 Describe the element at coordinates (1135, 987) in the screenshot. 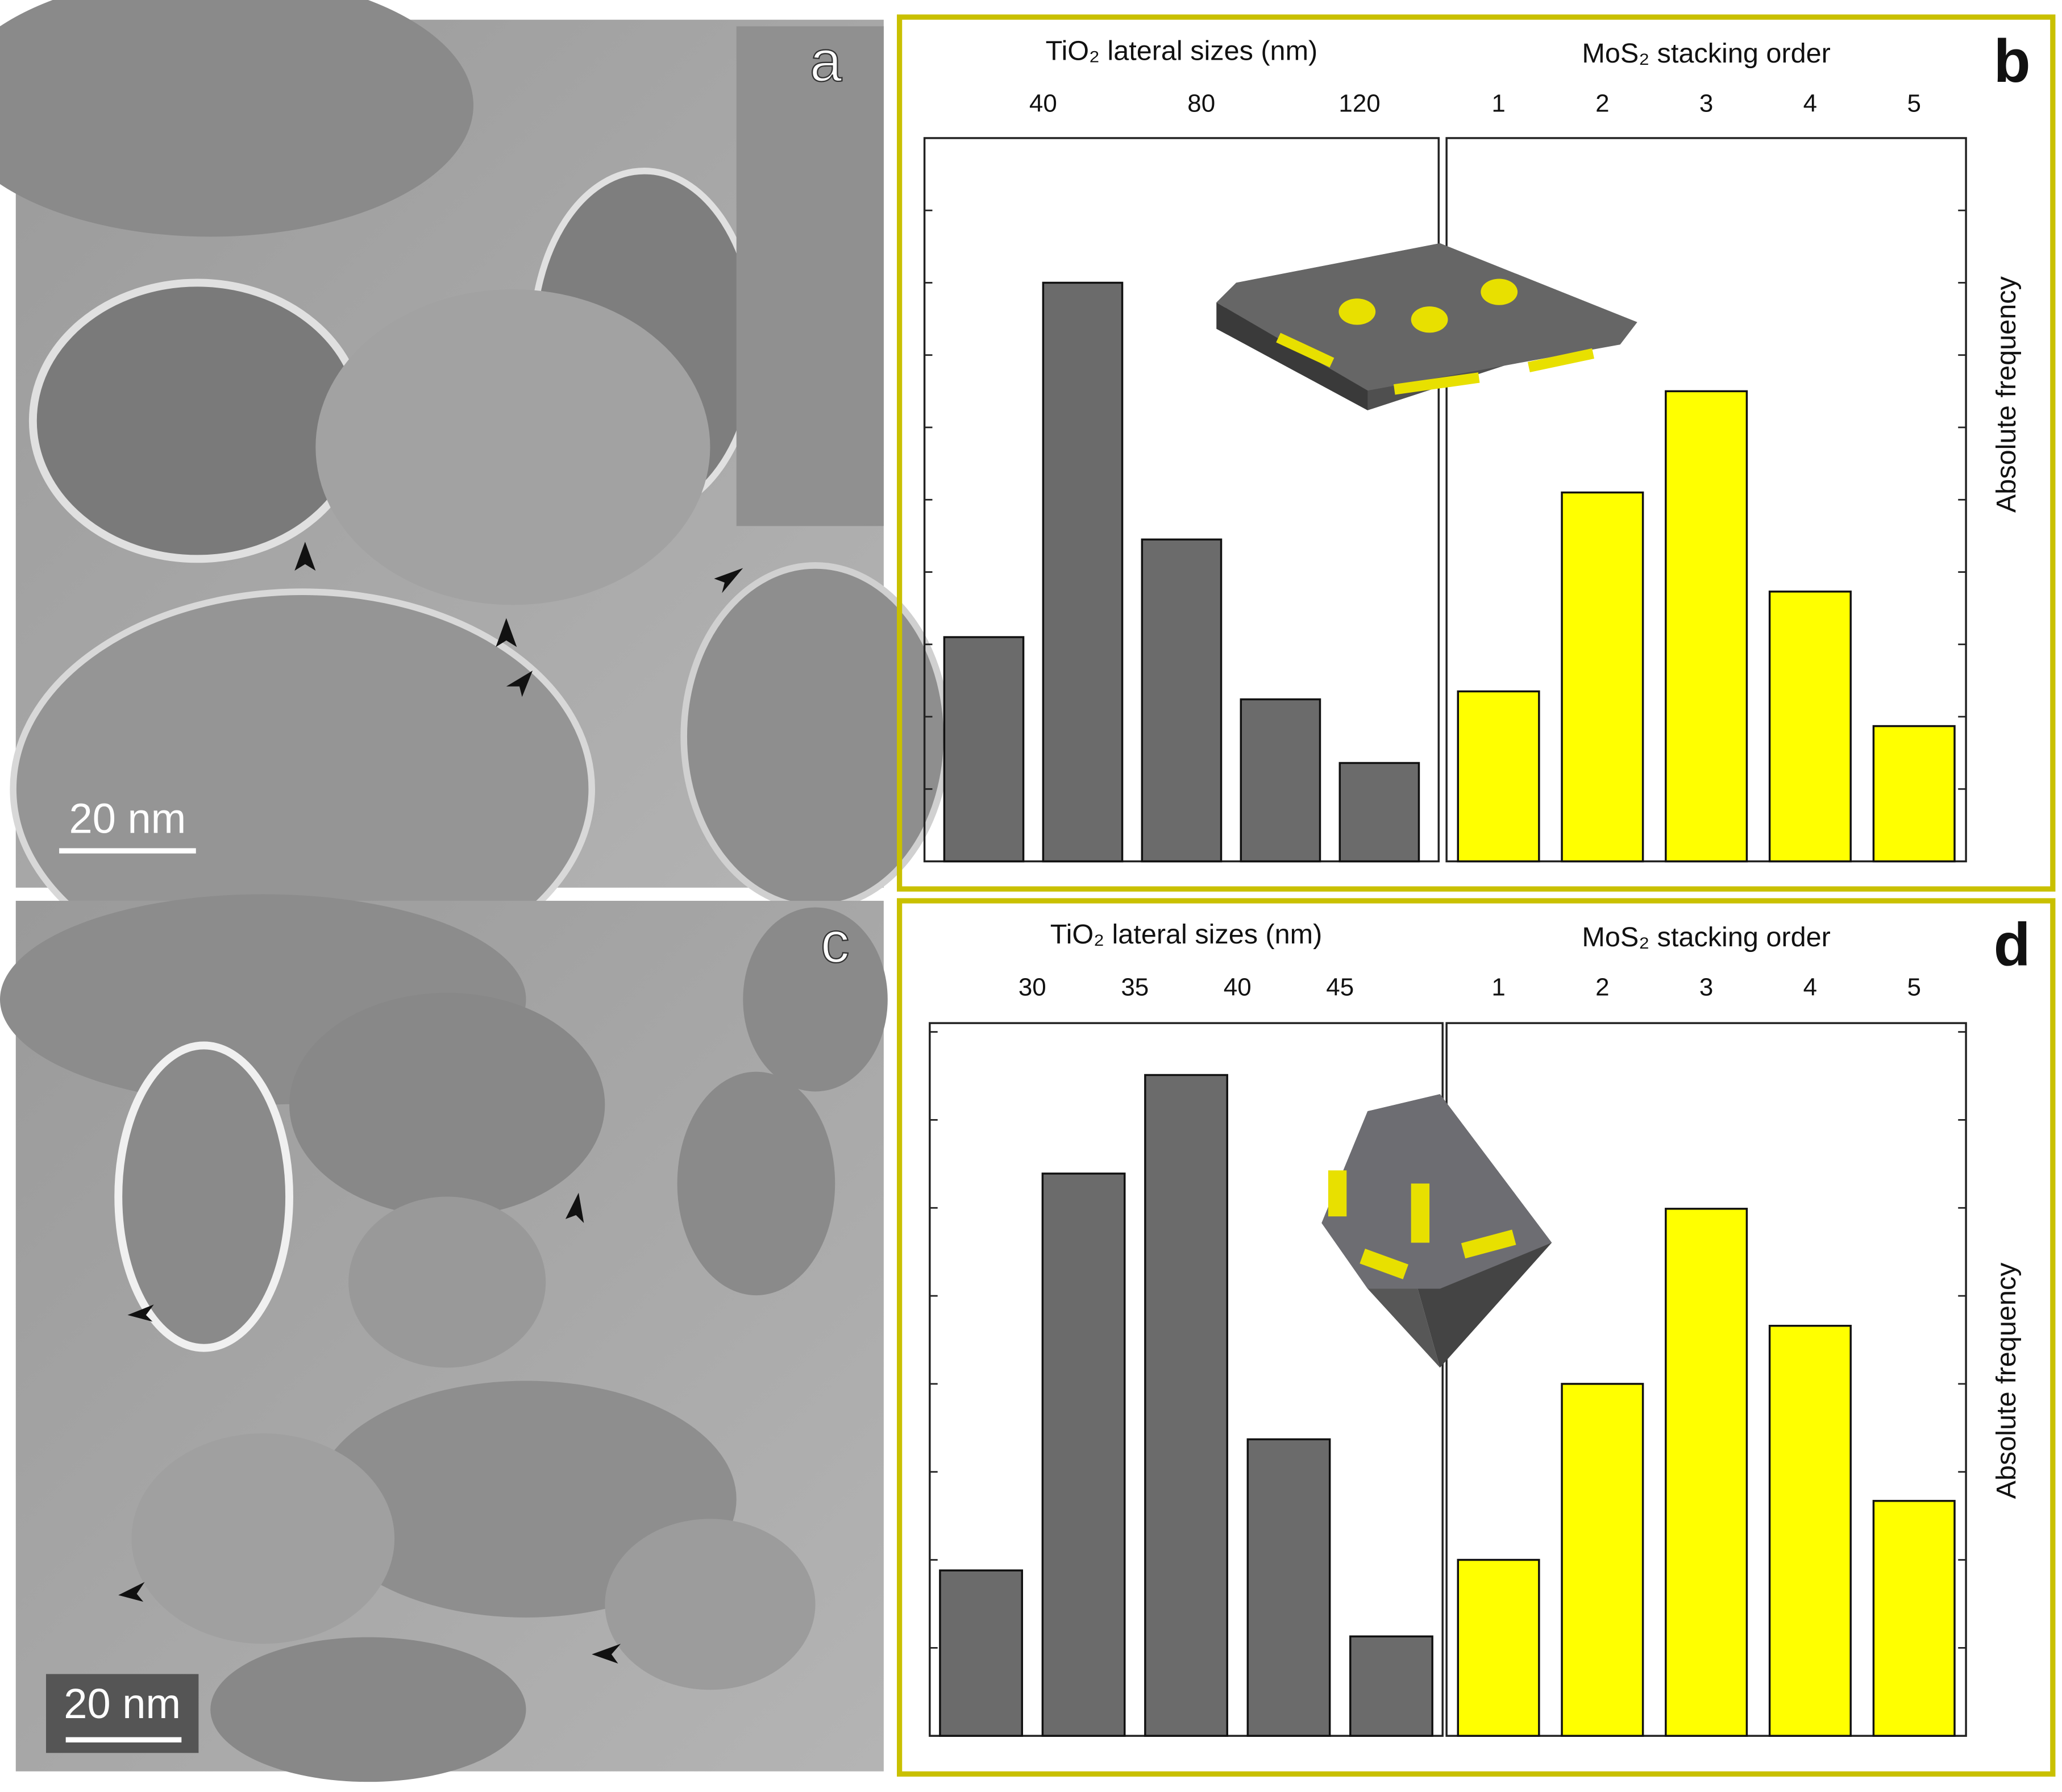

I see `x-tick-label: 35` at that location.